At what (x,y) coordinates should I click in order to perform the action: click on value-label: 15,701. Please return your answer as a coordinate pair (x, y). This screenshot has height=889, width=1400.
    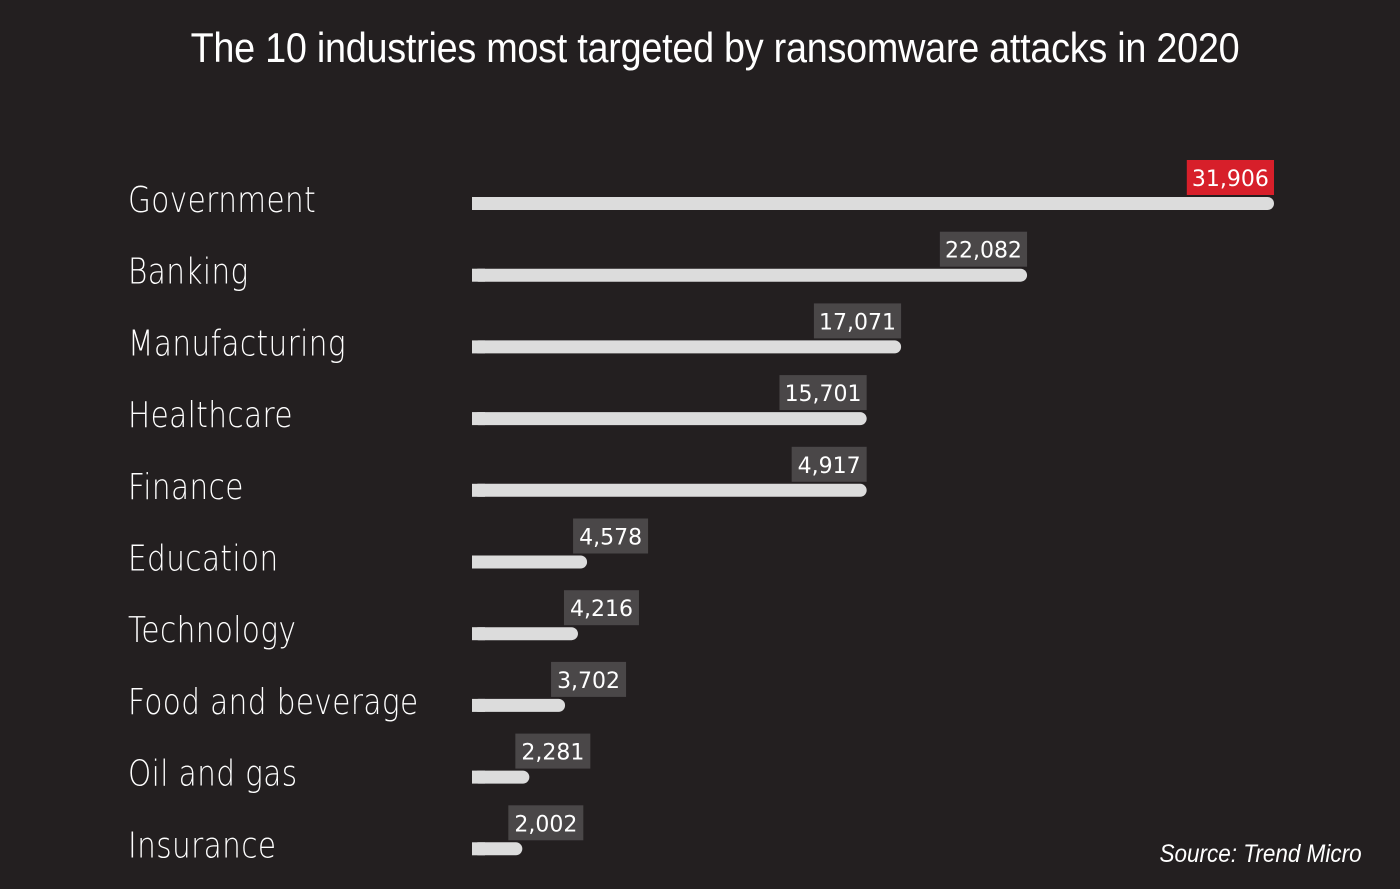
    Looking at the image, I should click on (823, 394).